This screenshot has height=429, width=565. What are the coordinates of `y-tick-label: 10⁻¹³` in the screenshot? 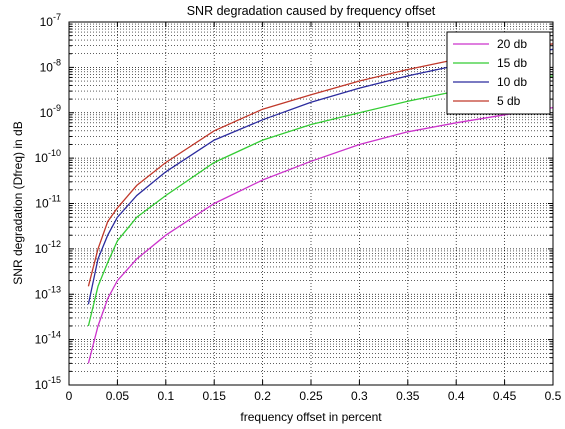 It's located at (48, 292).